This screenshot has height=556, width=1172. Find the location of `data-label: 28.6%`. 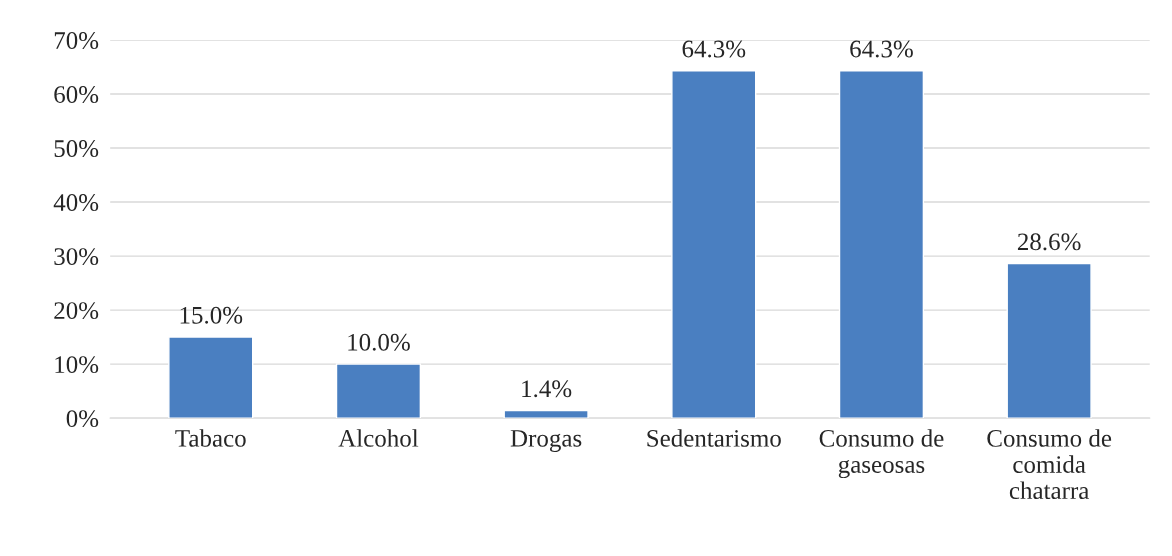

data-label: 28.6% is located at coordinates (1049, 242).